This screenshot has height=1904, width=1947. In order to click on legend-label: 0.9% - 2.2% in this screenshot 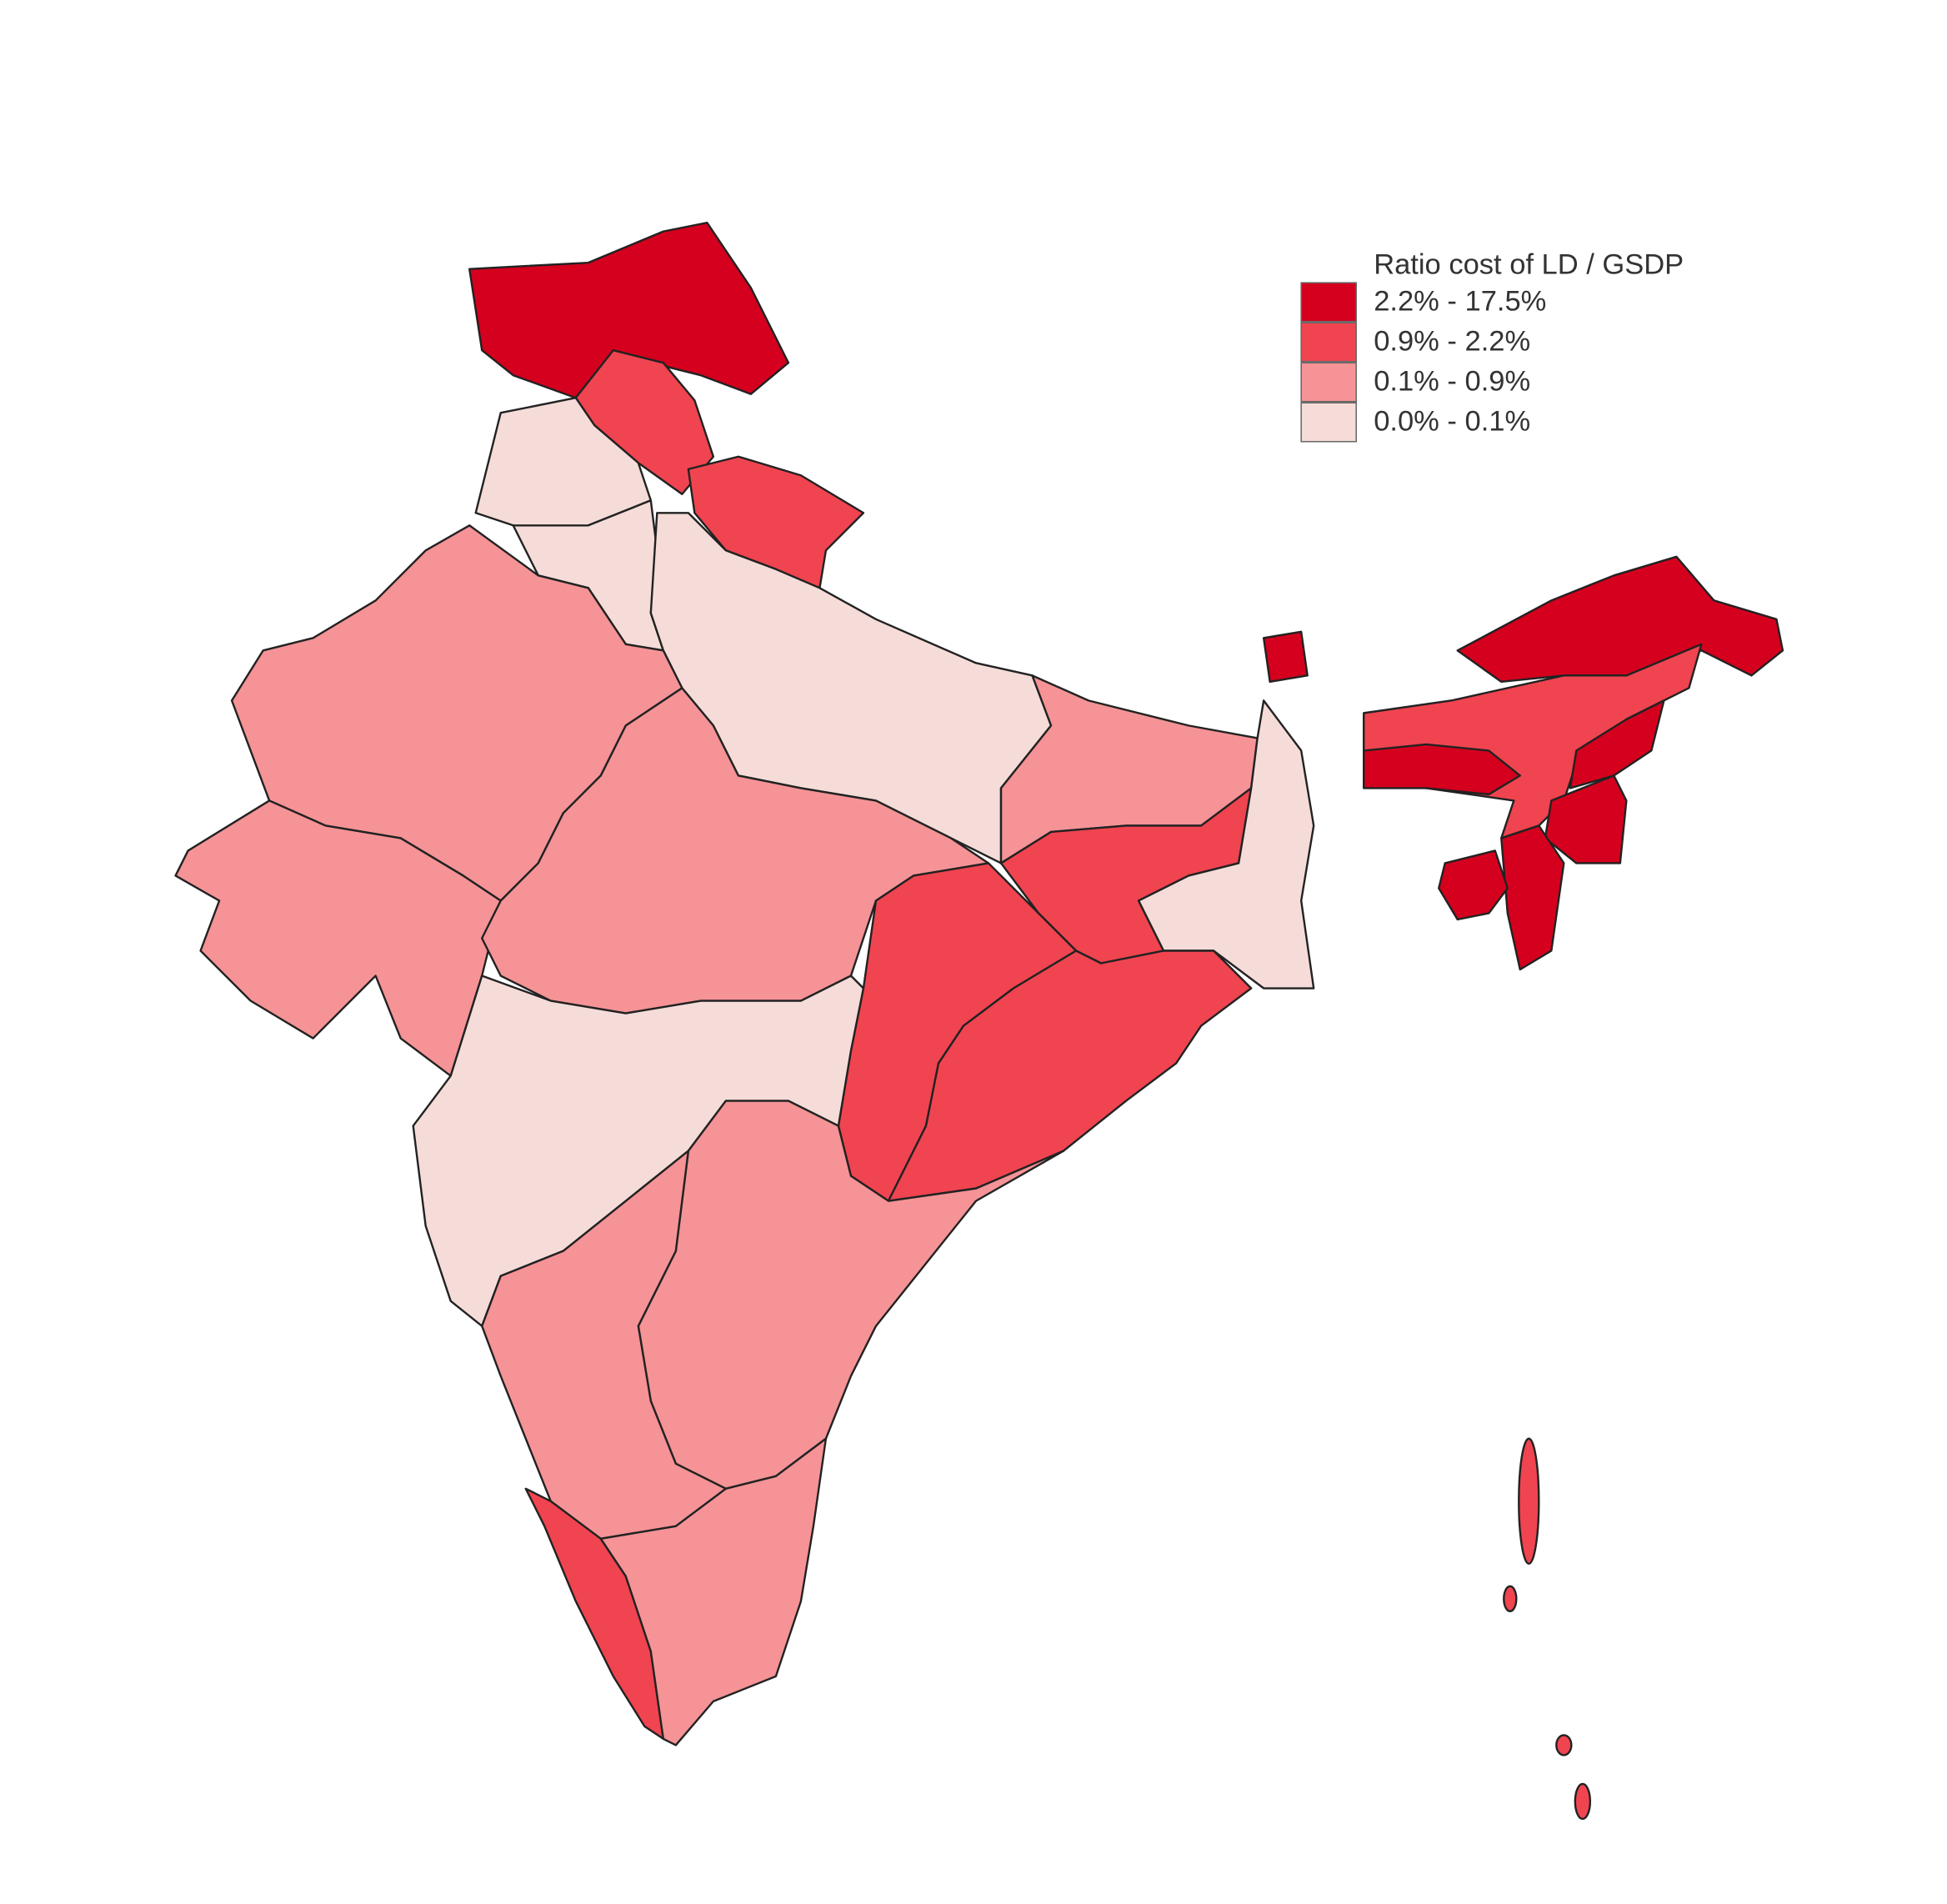, I will do `click(1452, 341)`.